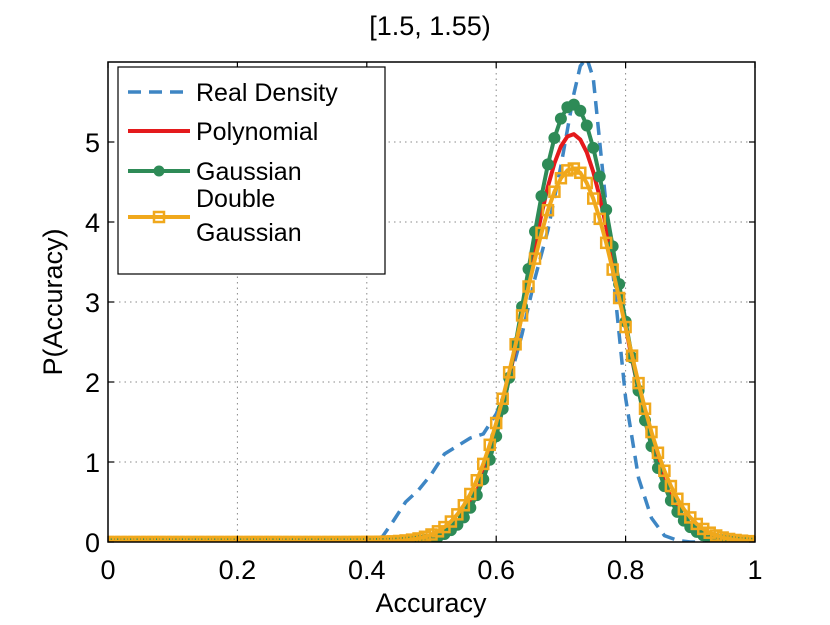 Image resolution: width=830 pixels, height=625 pixels. What do you see at coordinates (92, 303) in the screenshot?
I see `y-tick-label: 3` at bounding box center [92, 303].